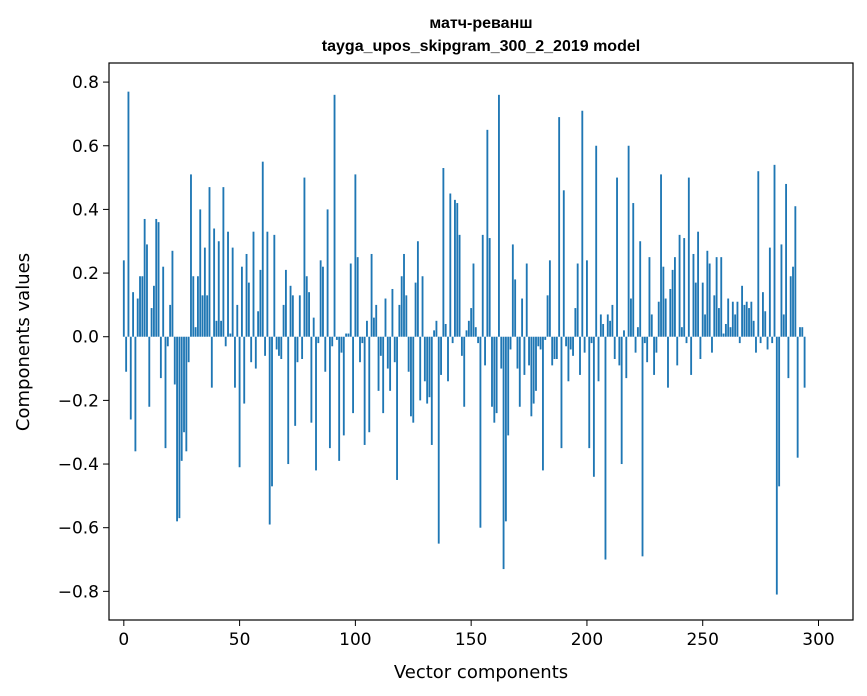  Describe the element at coordinates (480, 23) in the screenshot. I see `chart-title-line1: матч-реванш` at that location.